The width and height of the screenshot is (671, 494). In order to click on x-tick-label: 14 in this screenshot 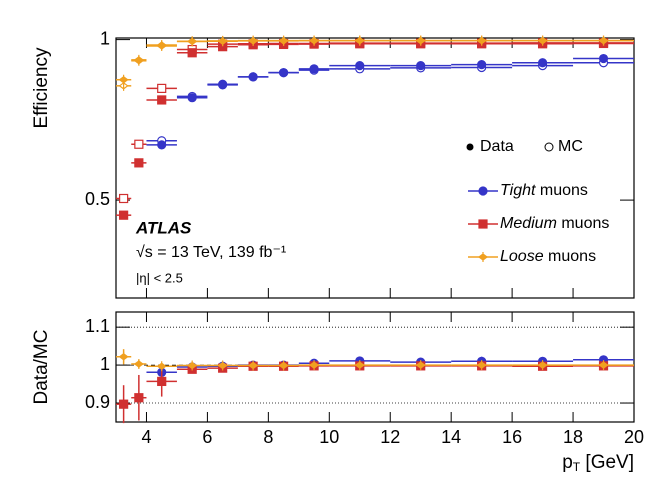, I will do `click(451, 437)`.